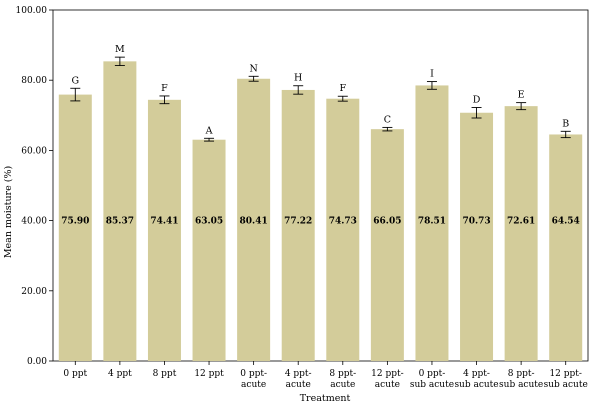  What do you see at coordinates (343, 222) in the screenshot?
I see `data-label: 74.73` at bounding box center [343, 222].